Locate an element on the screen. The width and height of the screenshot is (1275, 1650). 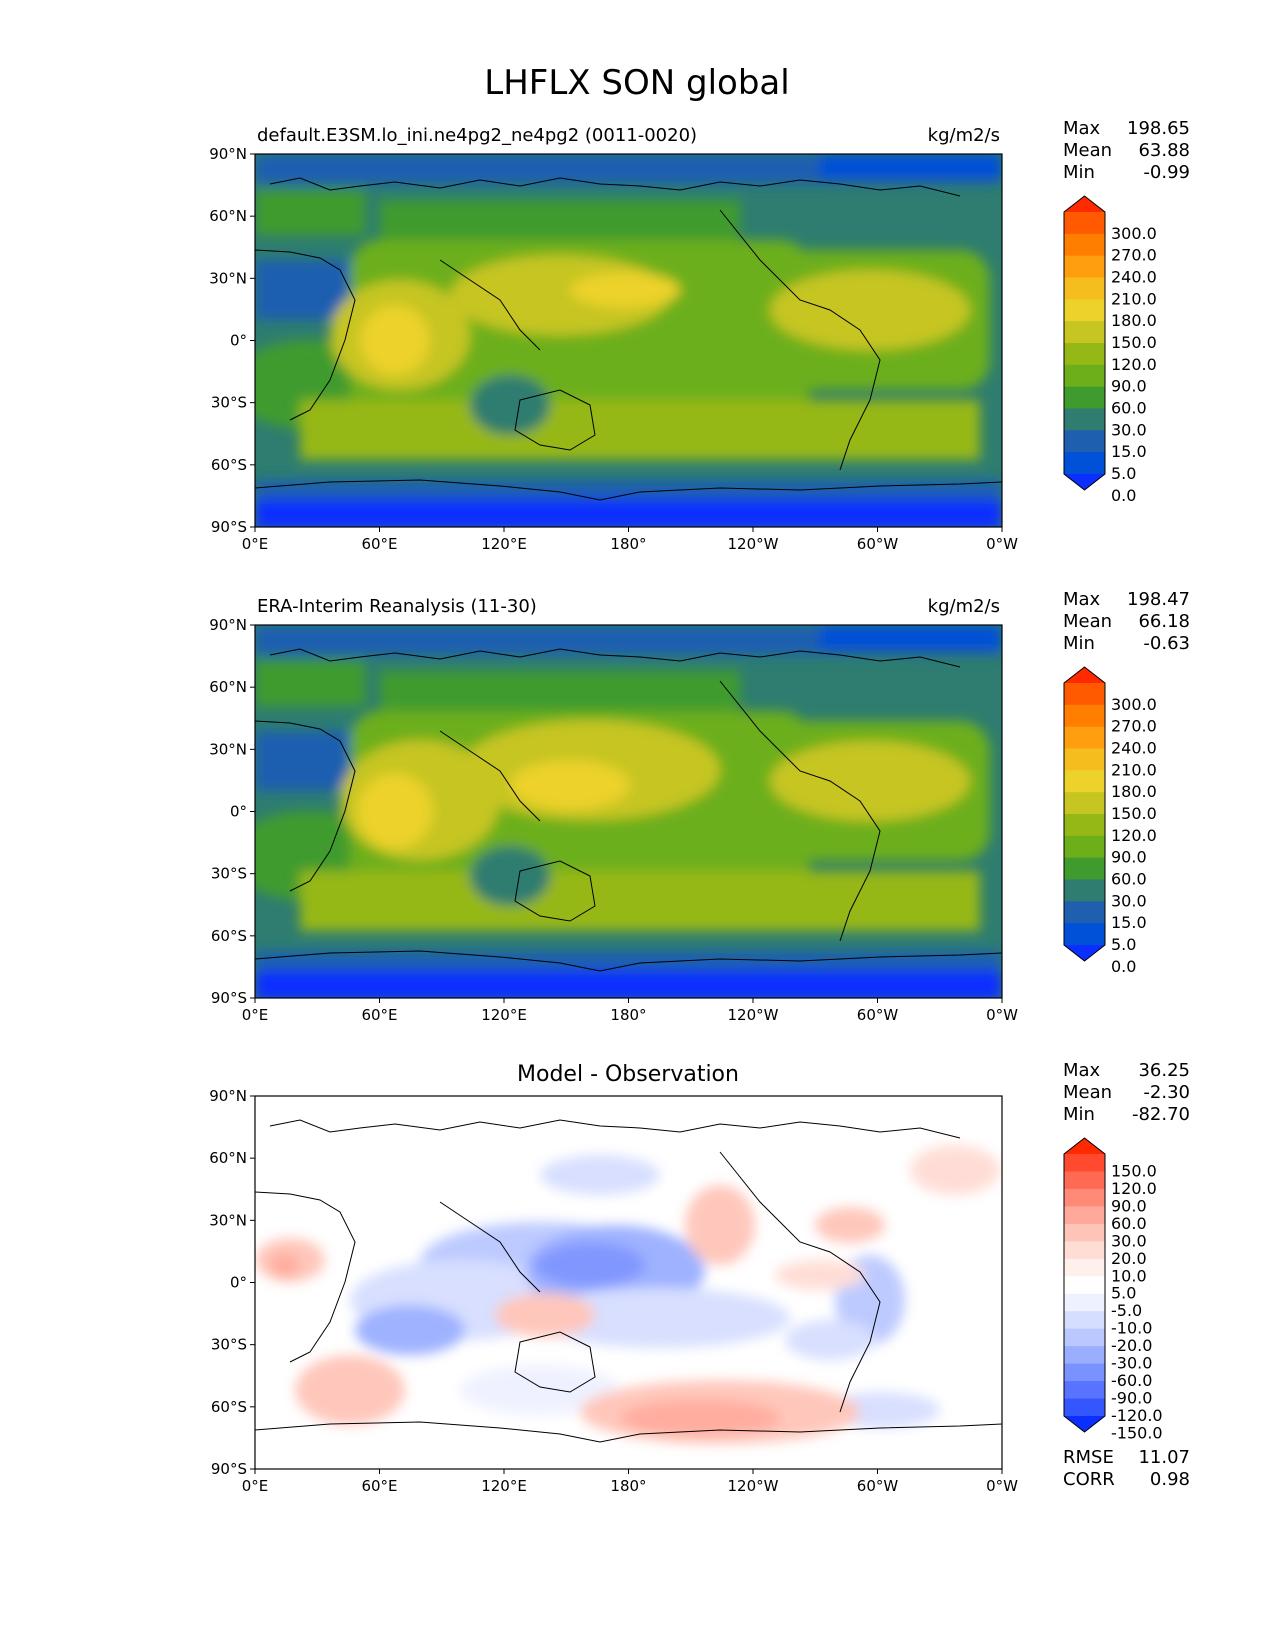
colorbar-label: 180.0 is located at coordinates (1134, 791).